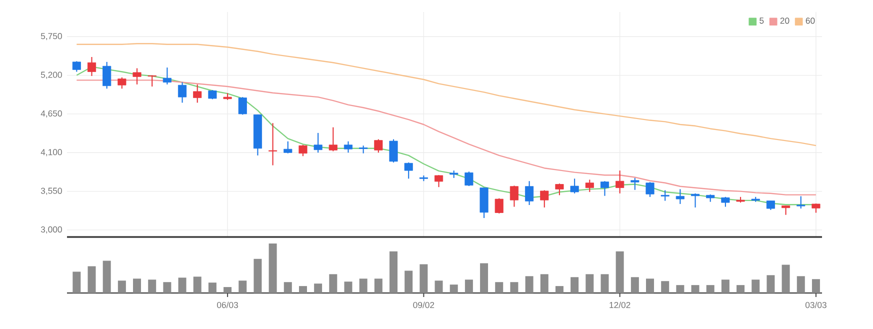 Image resolution: width=873 pixels, height=329 pixels. I want to click on x-tick-label: 06/03, so click(227, 305).